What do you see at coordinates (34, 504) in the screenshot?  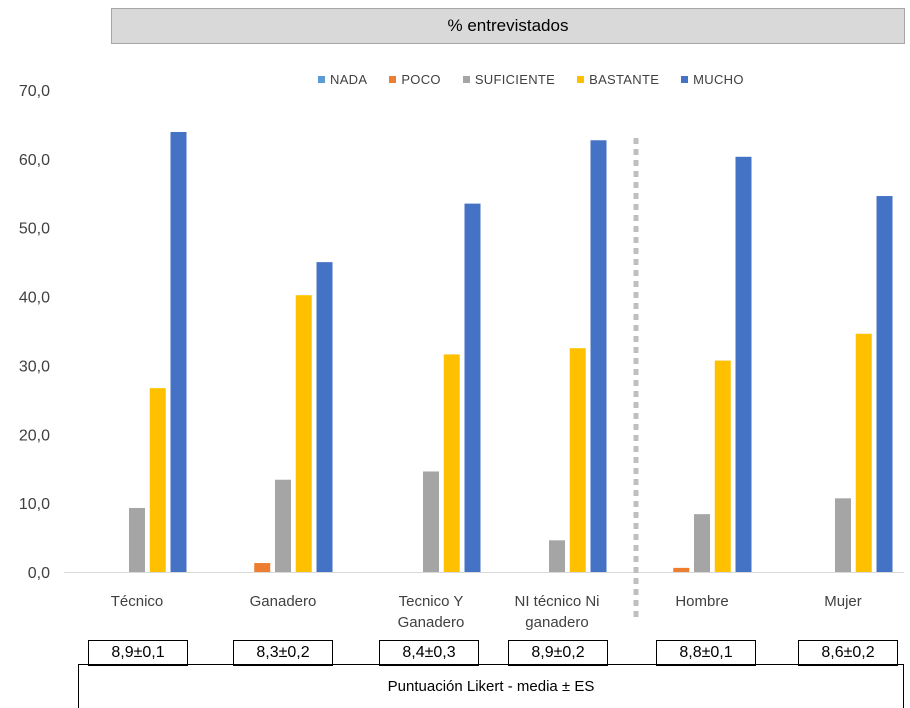 I see `y-tick-label: 10,0` at bounding box center [34, 504].